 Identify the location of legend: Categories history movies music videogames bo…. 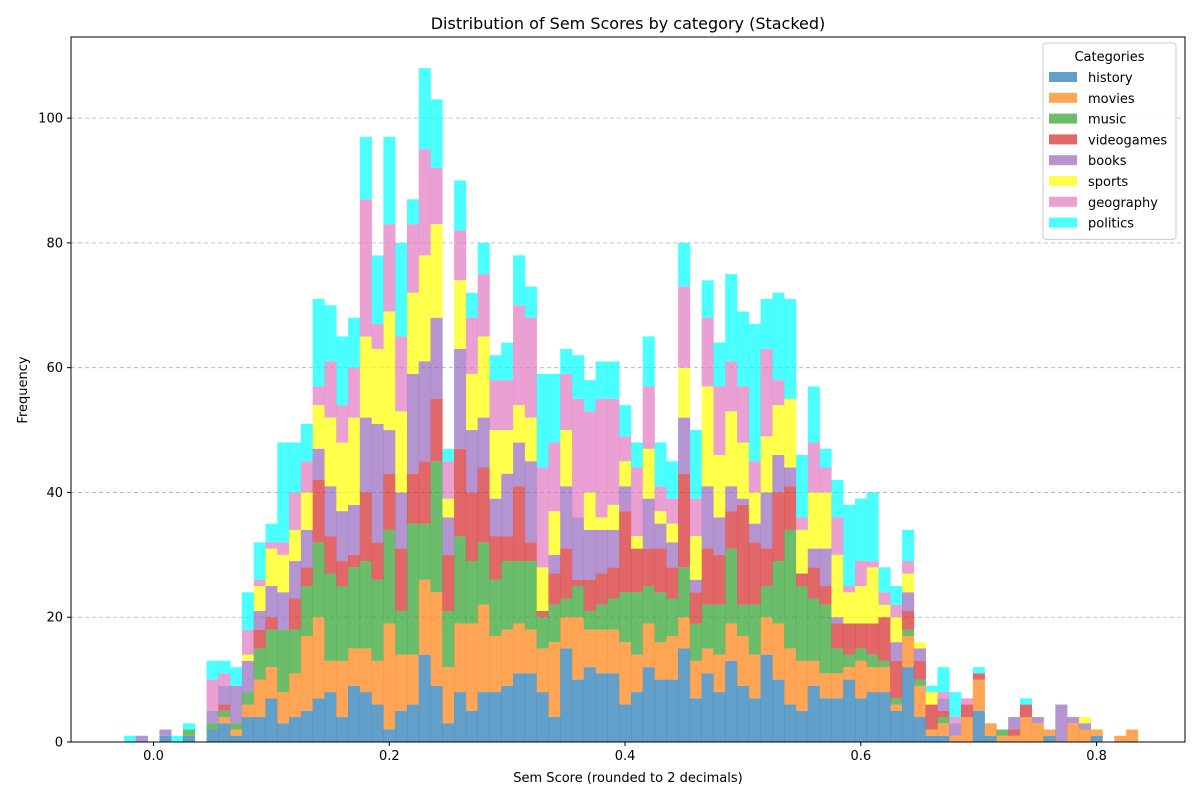
(1109, 141).